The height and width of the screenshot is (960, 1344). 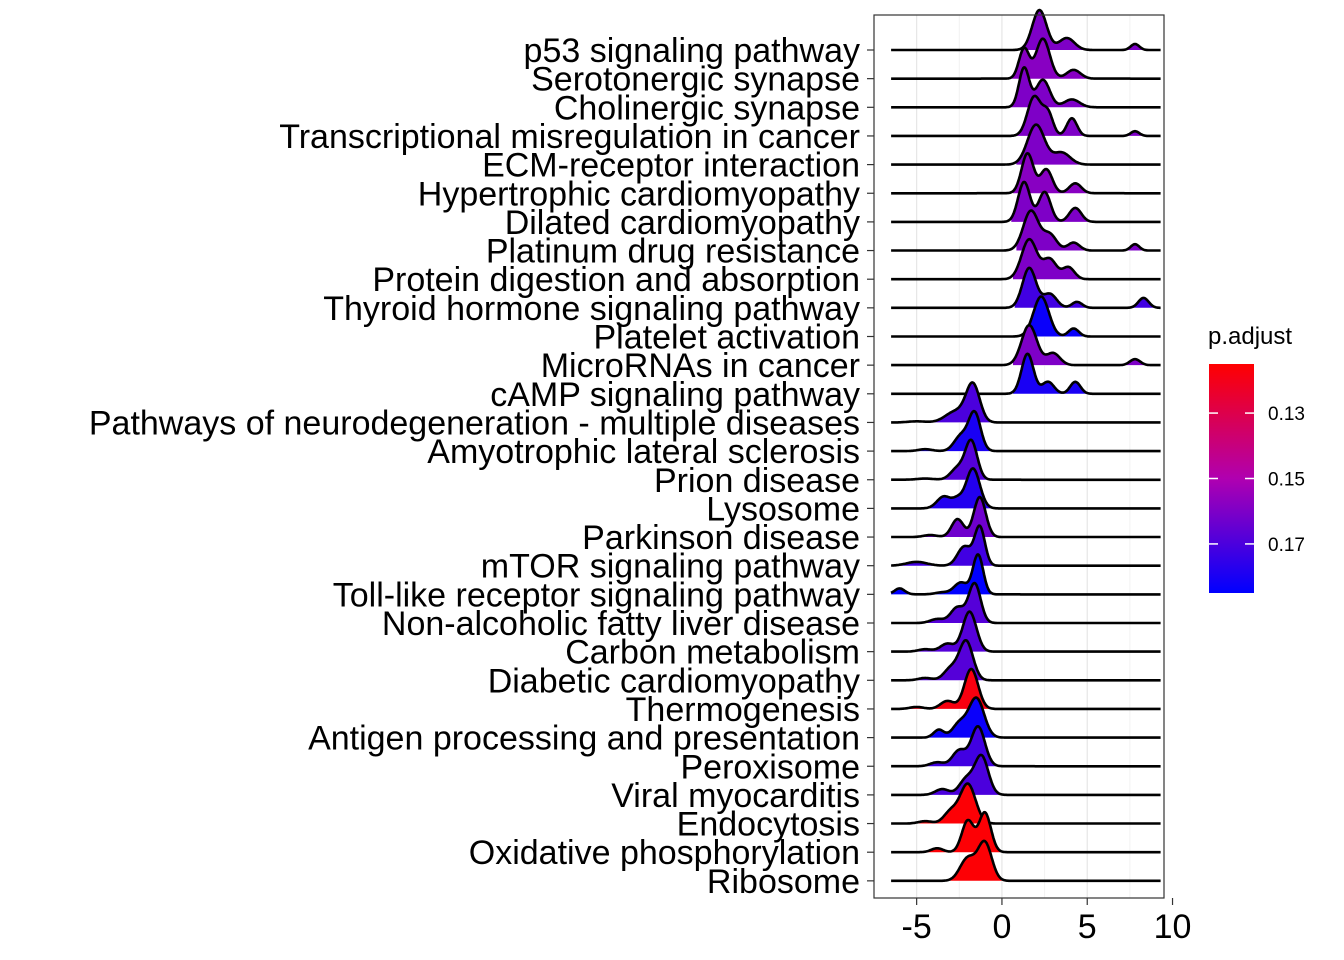 I want to click on ridge-amyotrophic-lateral-sclerosis, so click(x=1025, y=431).